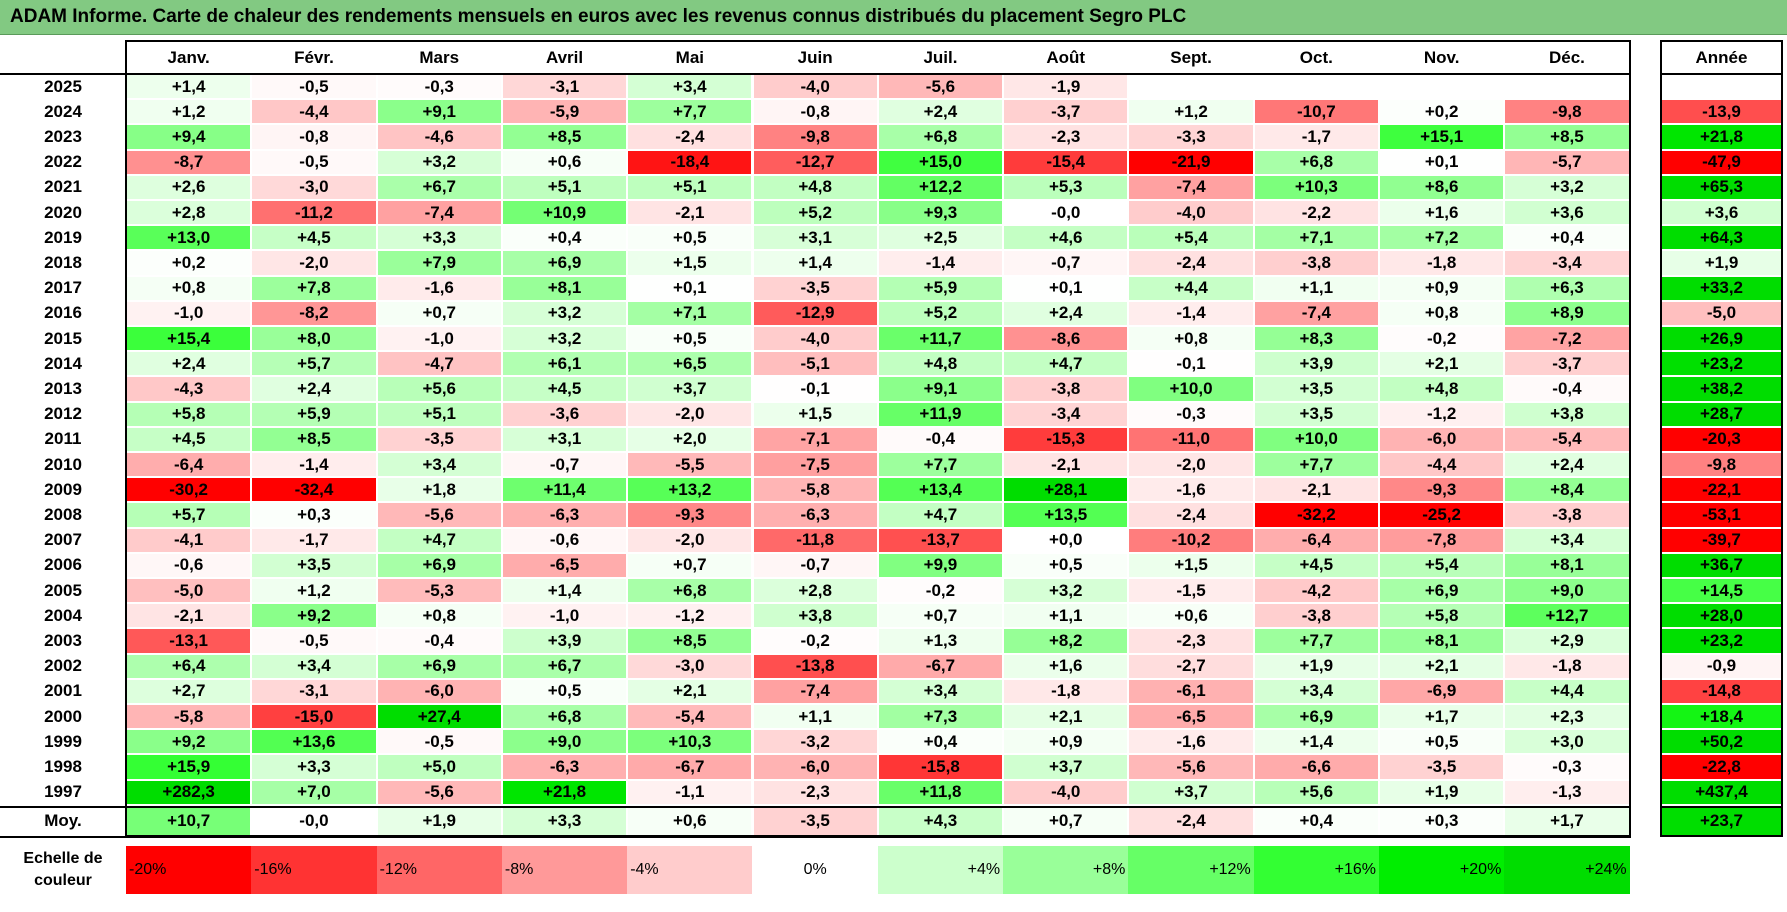  What do you see at coordinates (1191, 641) in the screenshot?
I see `heatmap-cell: -2,3` at bounding box center [1191, 641].